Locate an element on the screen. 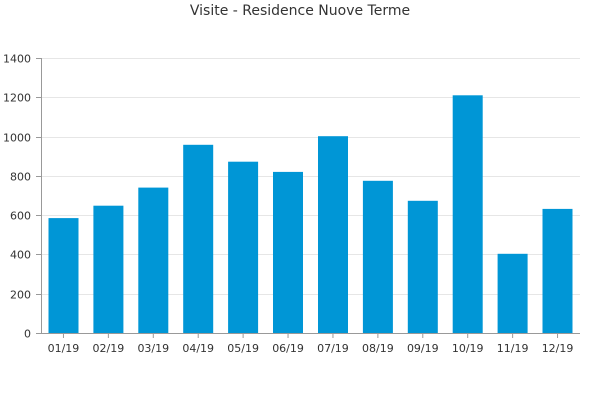 This screenshot has width=600, height=404. y-tick-label: 600 is located at coordinates (20, 216).